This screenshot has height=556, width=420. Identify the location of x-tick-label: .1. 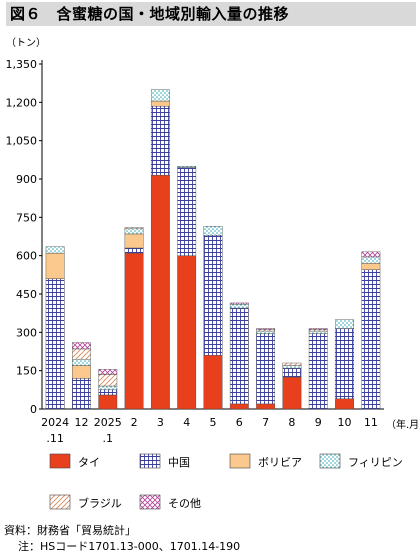
(108, 438).